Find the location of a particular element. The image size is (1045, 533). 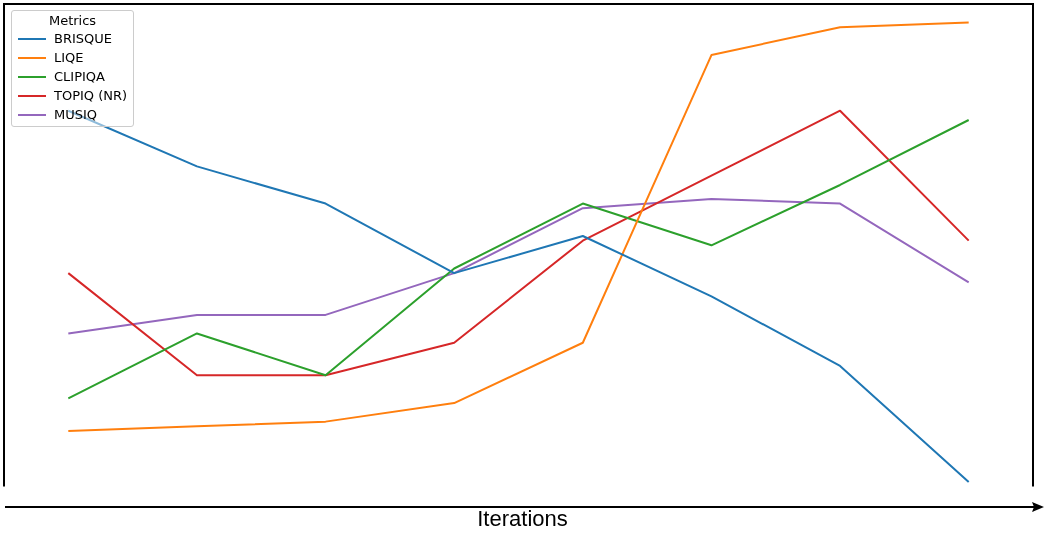

legend-title: Metrics is located at coordinates (72, 20).